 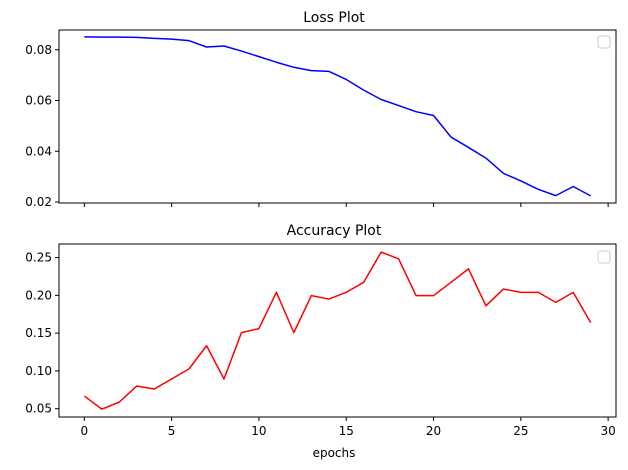 I want to click on loss-plot-legend, so click(x=604, y=42).